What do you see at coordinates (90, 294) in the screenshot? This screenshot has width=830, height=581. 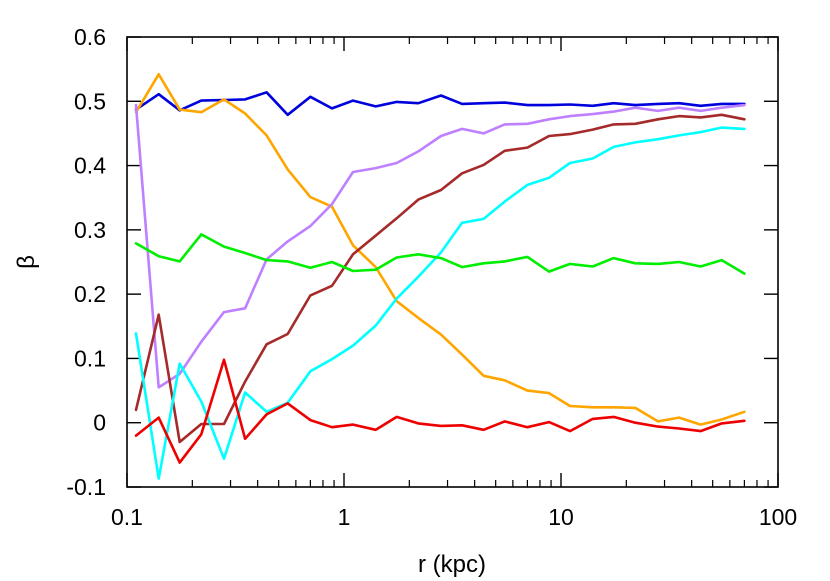 I see `y-tick-label: 0.2` at bounding box center [90, 294].